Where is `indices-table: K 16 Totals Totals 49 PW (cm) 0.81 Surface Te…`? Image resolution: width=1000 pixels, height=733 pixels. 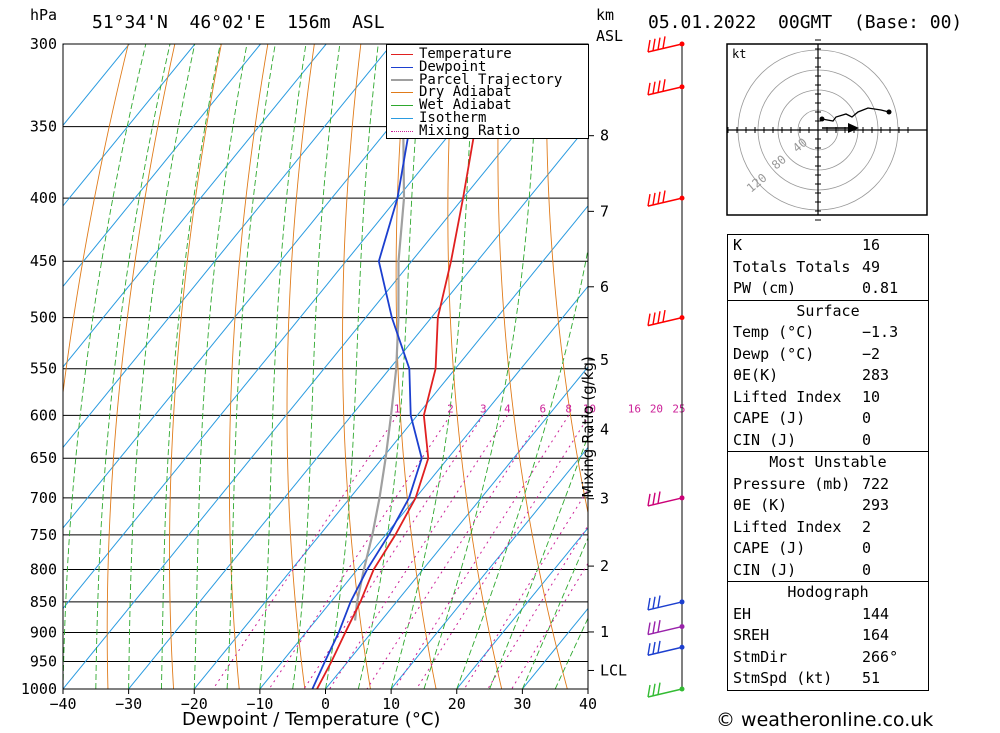
indices-table: K 16 Totals Totals 49 PW (cm) 0.81 Surface Te… is located at coordinates (828, 462).